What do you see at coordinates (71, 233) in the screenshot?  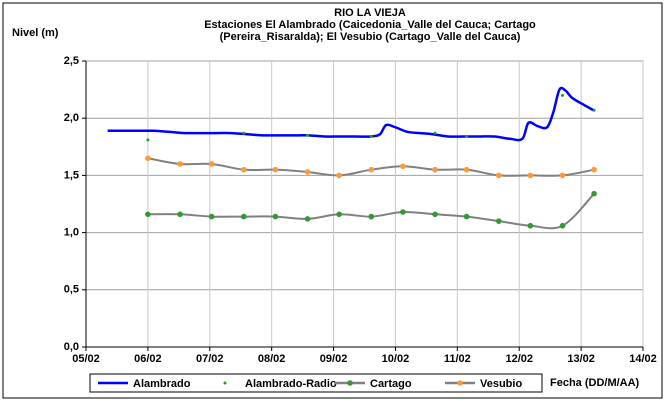 I see `y-tick-label: 1,0` at bounding box center [71, 233].